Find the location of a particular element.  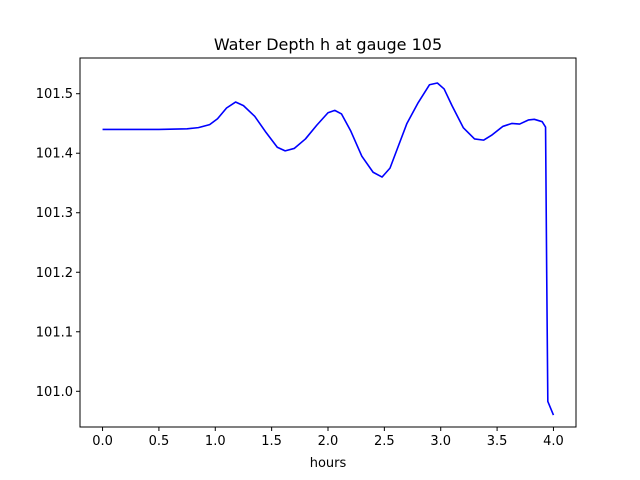

y-axis: 101.0 101.1 101.2 101.3 101.4 101.5 is located at coordinates (58, 243).